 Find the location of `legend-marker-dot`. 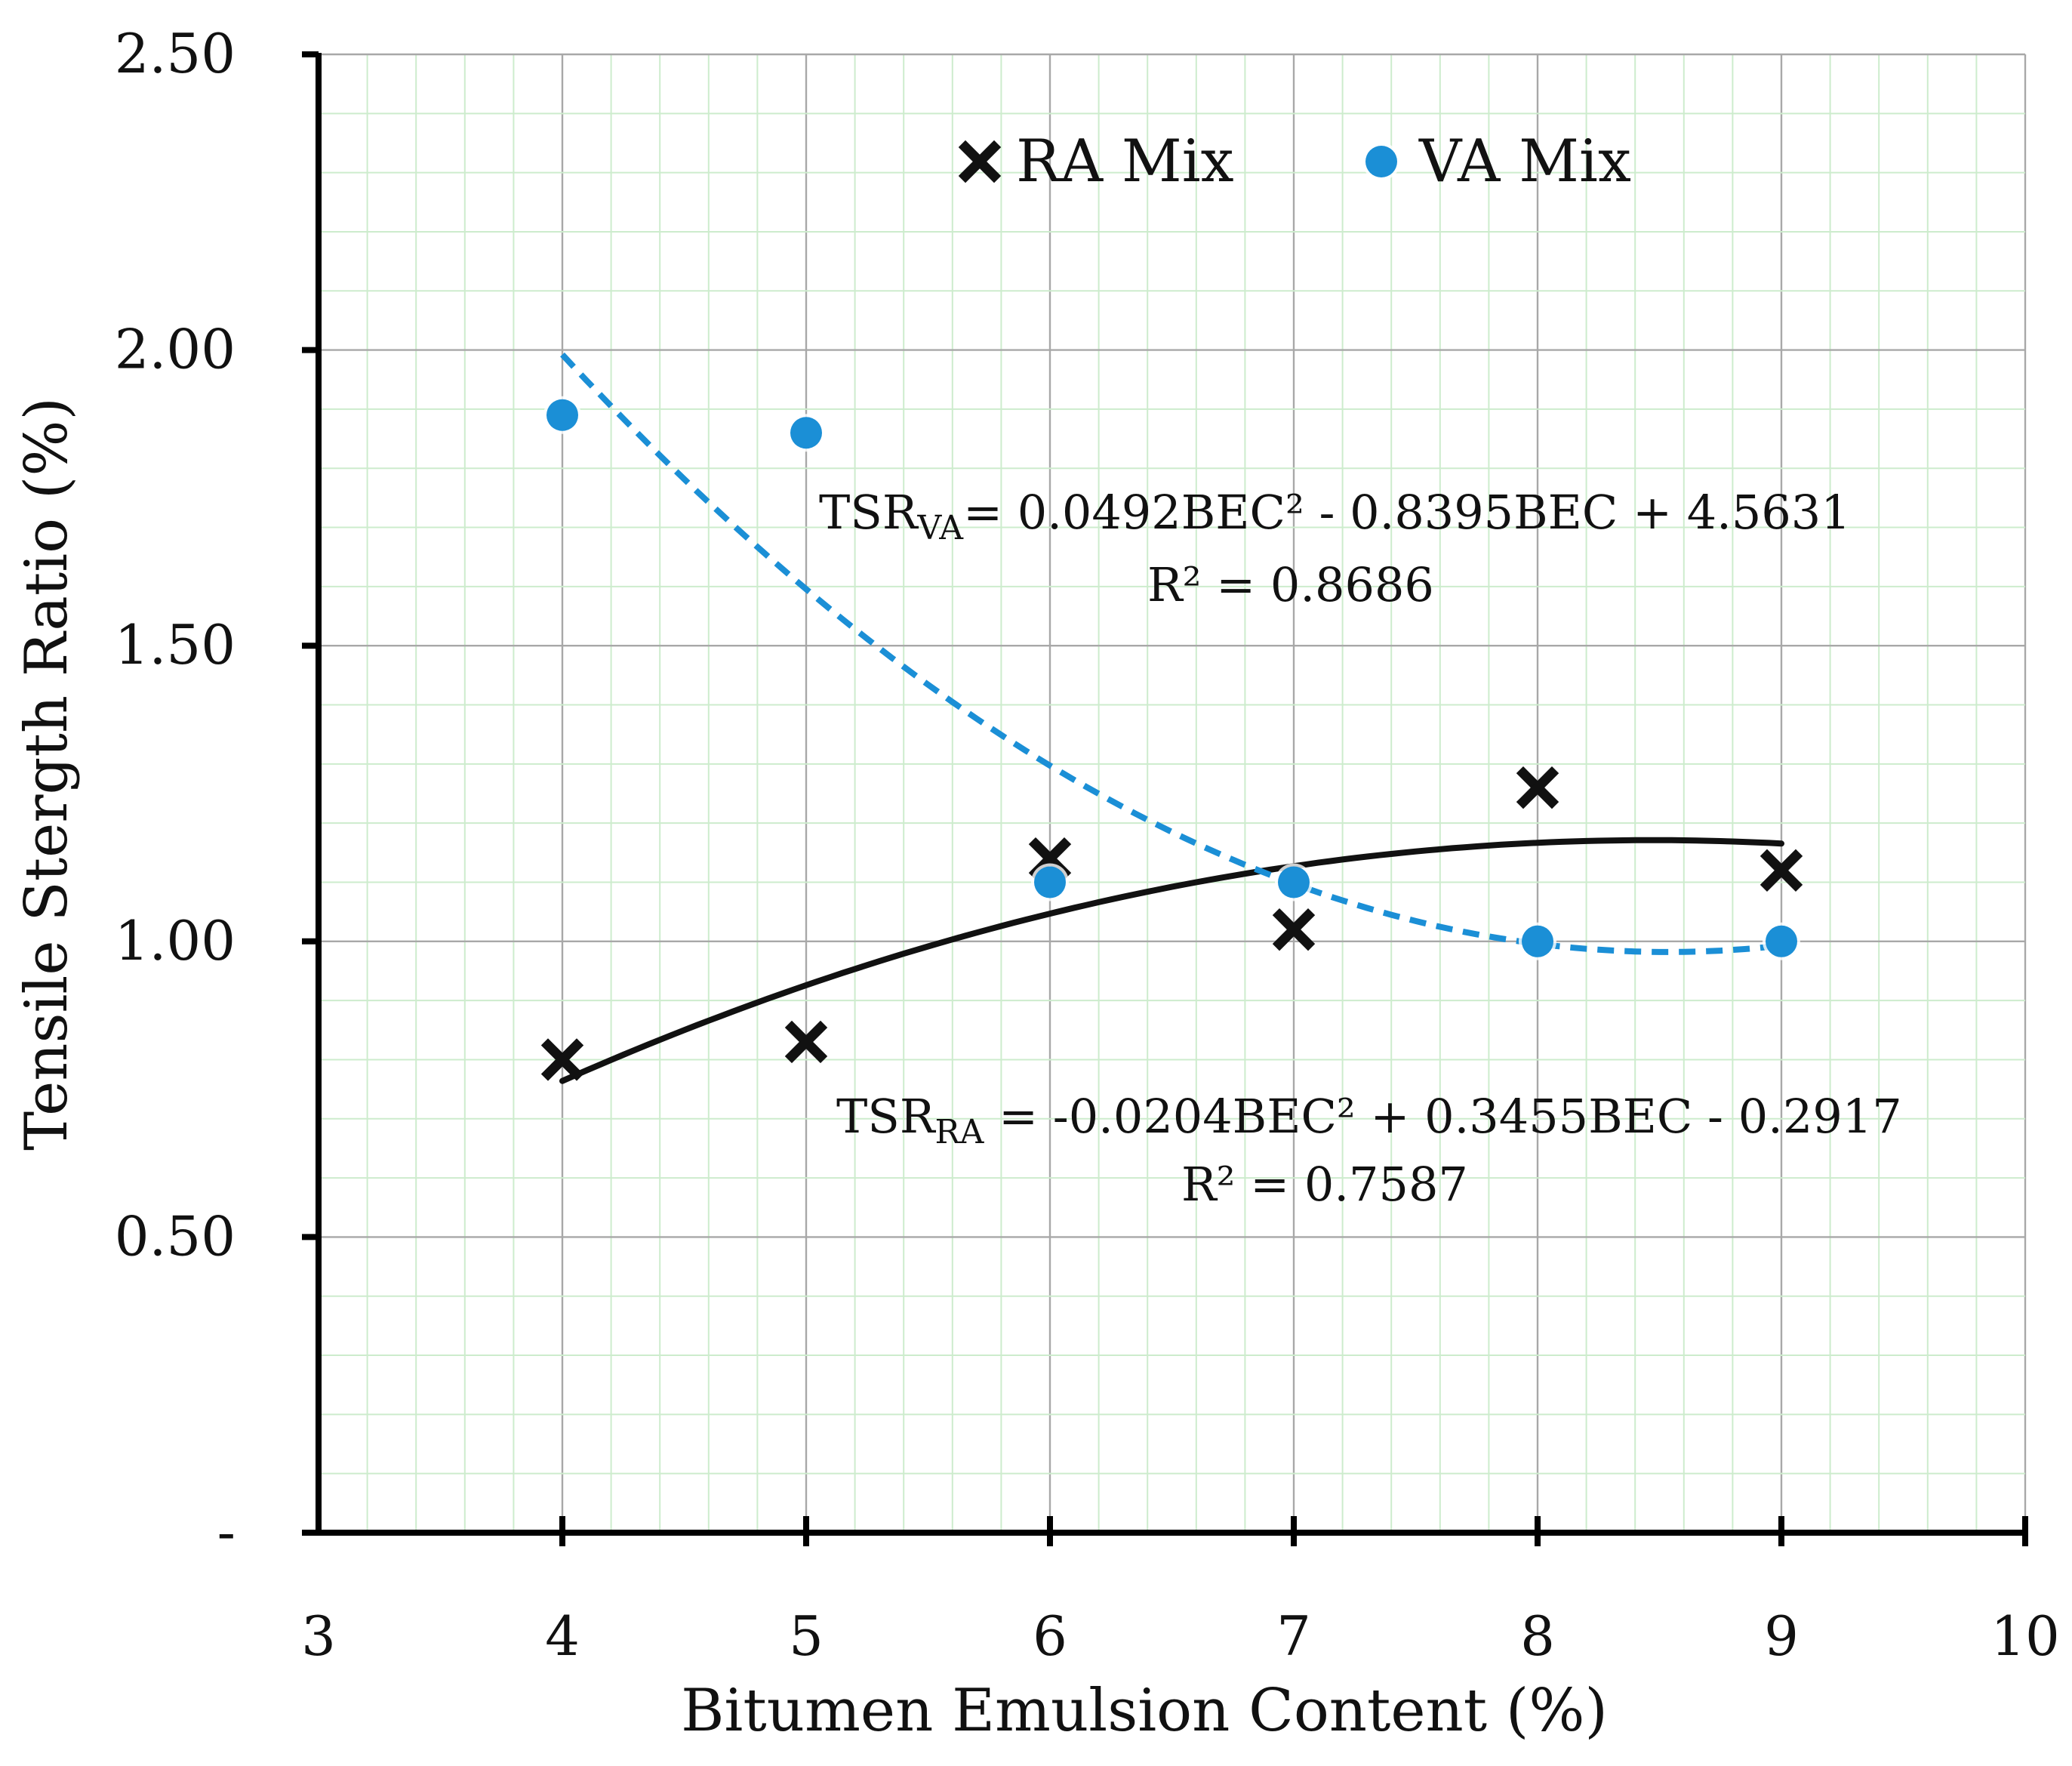

legend-marker-dot is located at coordinates (1381, 162).